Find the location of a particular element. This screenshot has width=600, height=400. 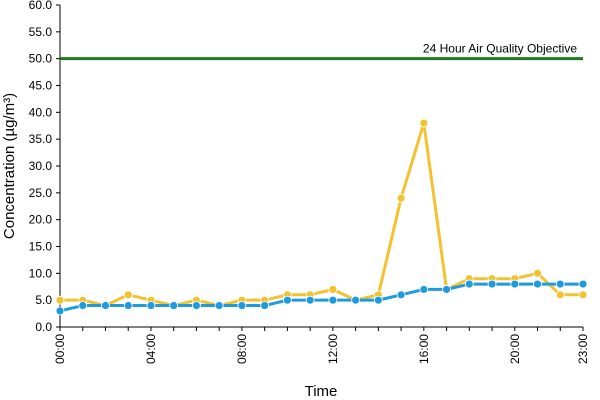

y-tick-label: 50.0 is located at coordinates (41, 59).